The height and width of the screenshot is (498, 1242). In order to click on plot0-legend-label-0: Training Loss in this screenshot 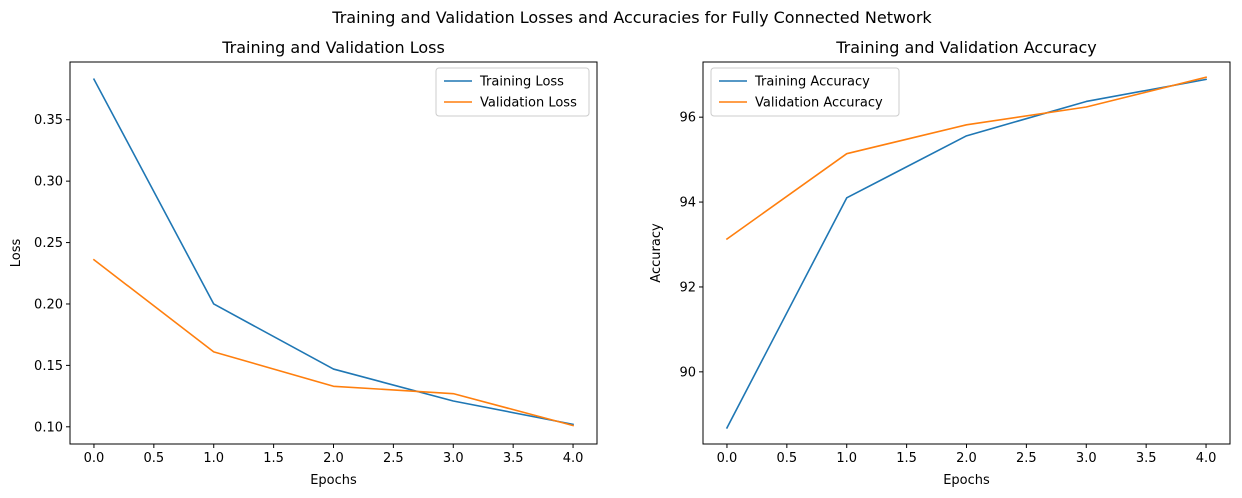, I will do `click(521, 82)`.